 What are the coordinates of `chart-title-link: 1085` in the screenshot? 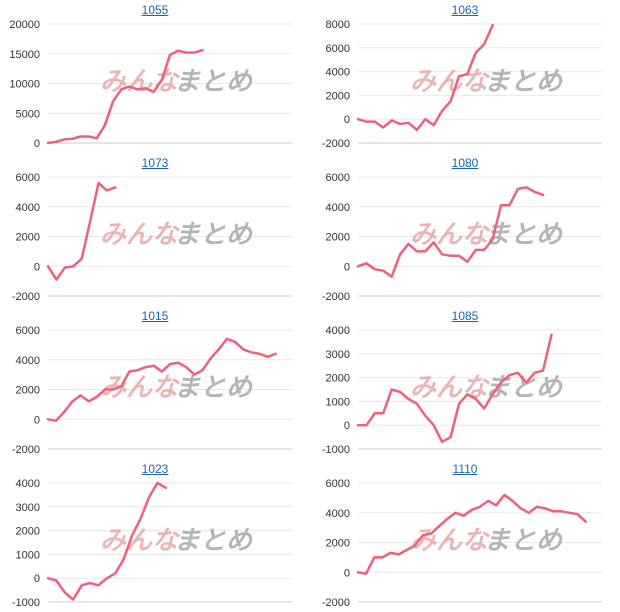 It's located at (465, 316).